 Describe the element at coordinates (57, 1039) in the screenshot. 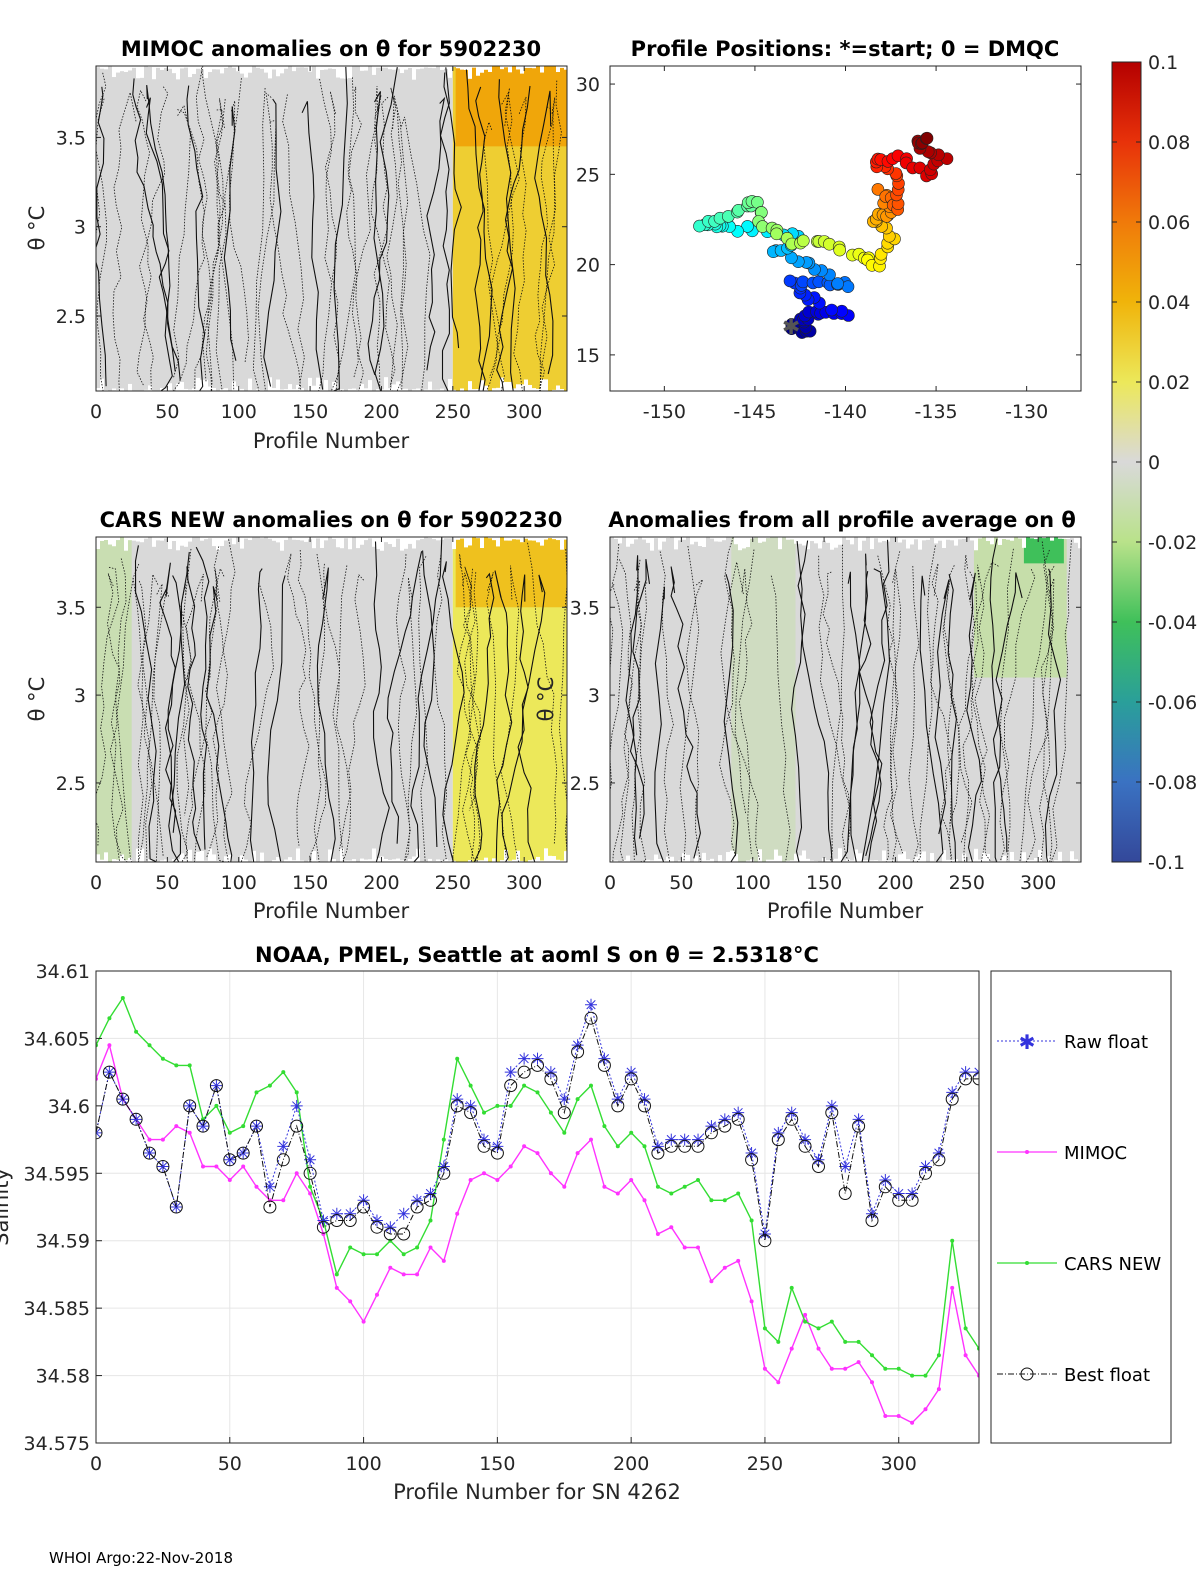

I see `y-tick-label: 34.605` at that location.